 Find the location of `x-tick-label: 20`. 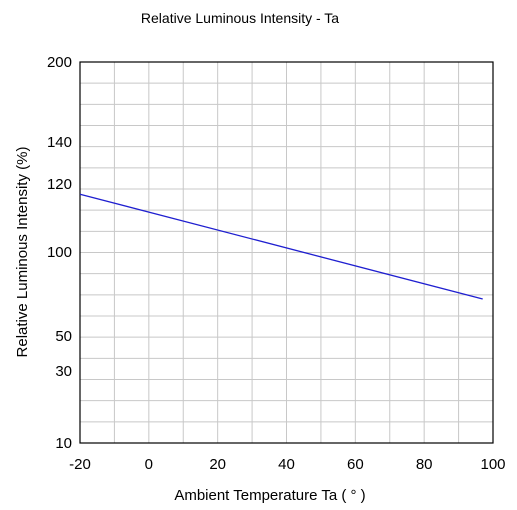

x-tick-label: 20 is located at coordinates (217, 464).